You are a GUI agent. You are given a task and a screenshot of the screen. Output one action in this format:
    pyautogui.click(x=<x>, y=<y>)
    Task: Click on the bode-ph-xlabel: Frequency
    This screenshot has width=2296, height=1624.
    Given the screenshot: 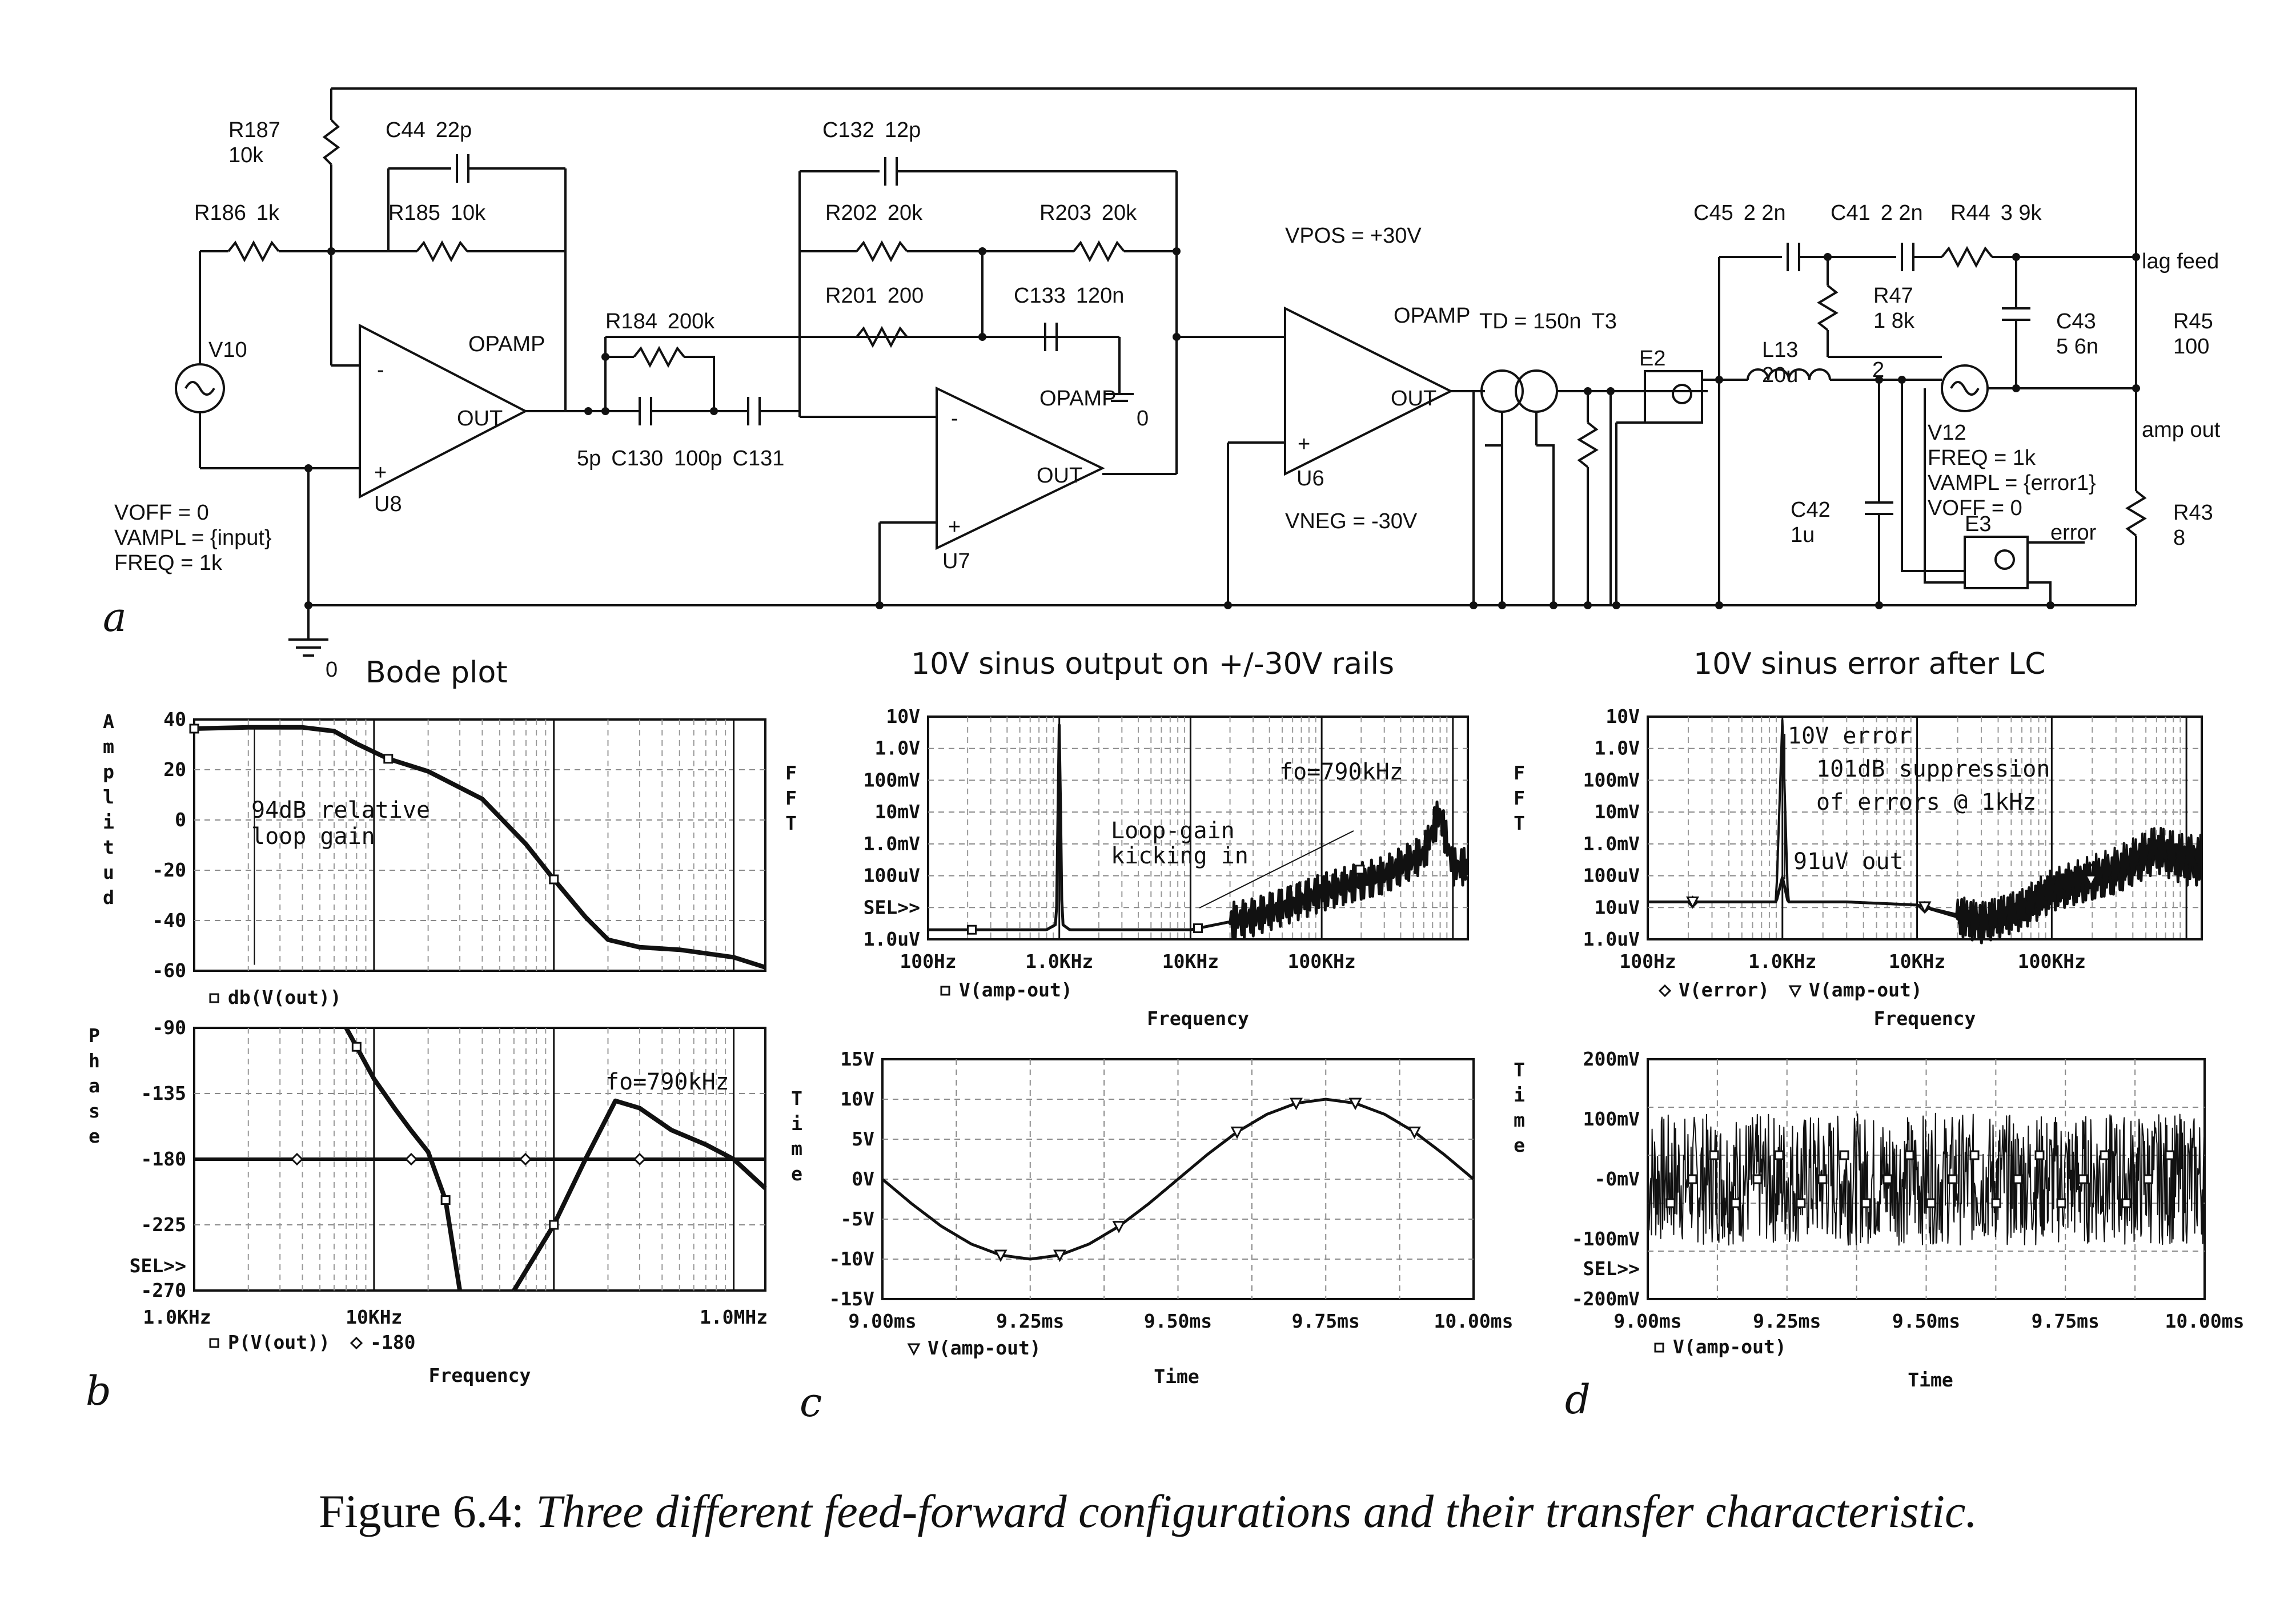 What is the action you would take?
    pyautogui.click(x=480, y=1375)
    